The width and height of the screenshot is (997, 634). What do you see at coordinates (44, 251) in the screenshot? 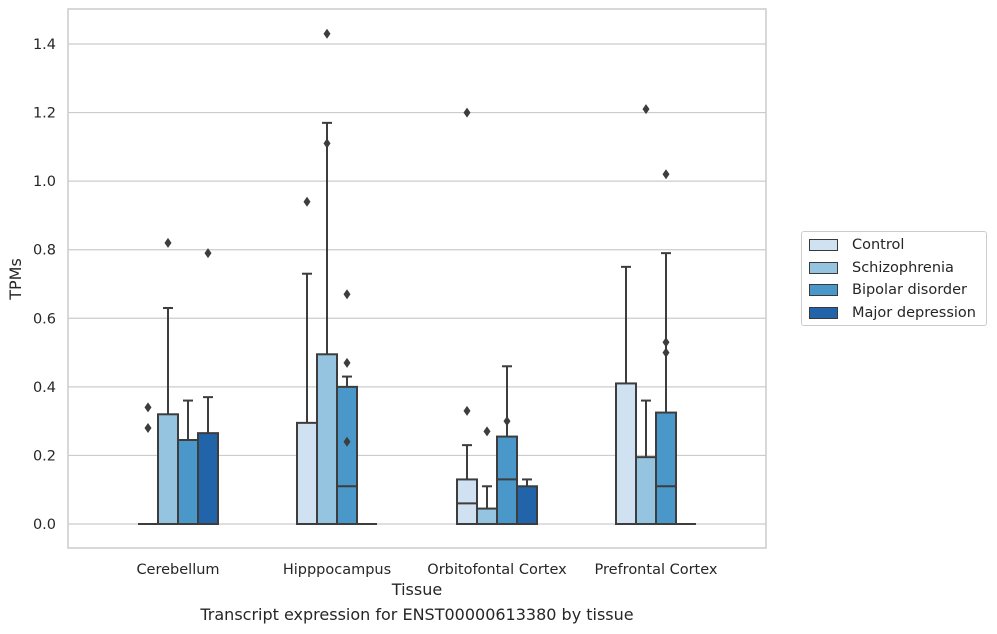
I see `y-tick-label: 0.8` at bounding box center [44, 251].